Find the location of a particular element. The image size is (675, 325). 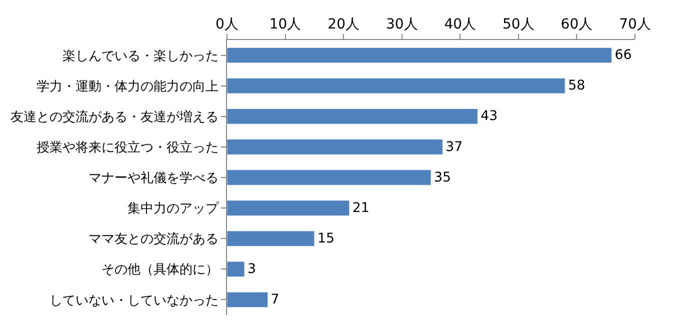

data-label: 43 is located at coordinates (489, 116).